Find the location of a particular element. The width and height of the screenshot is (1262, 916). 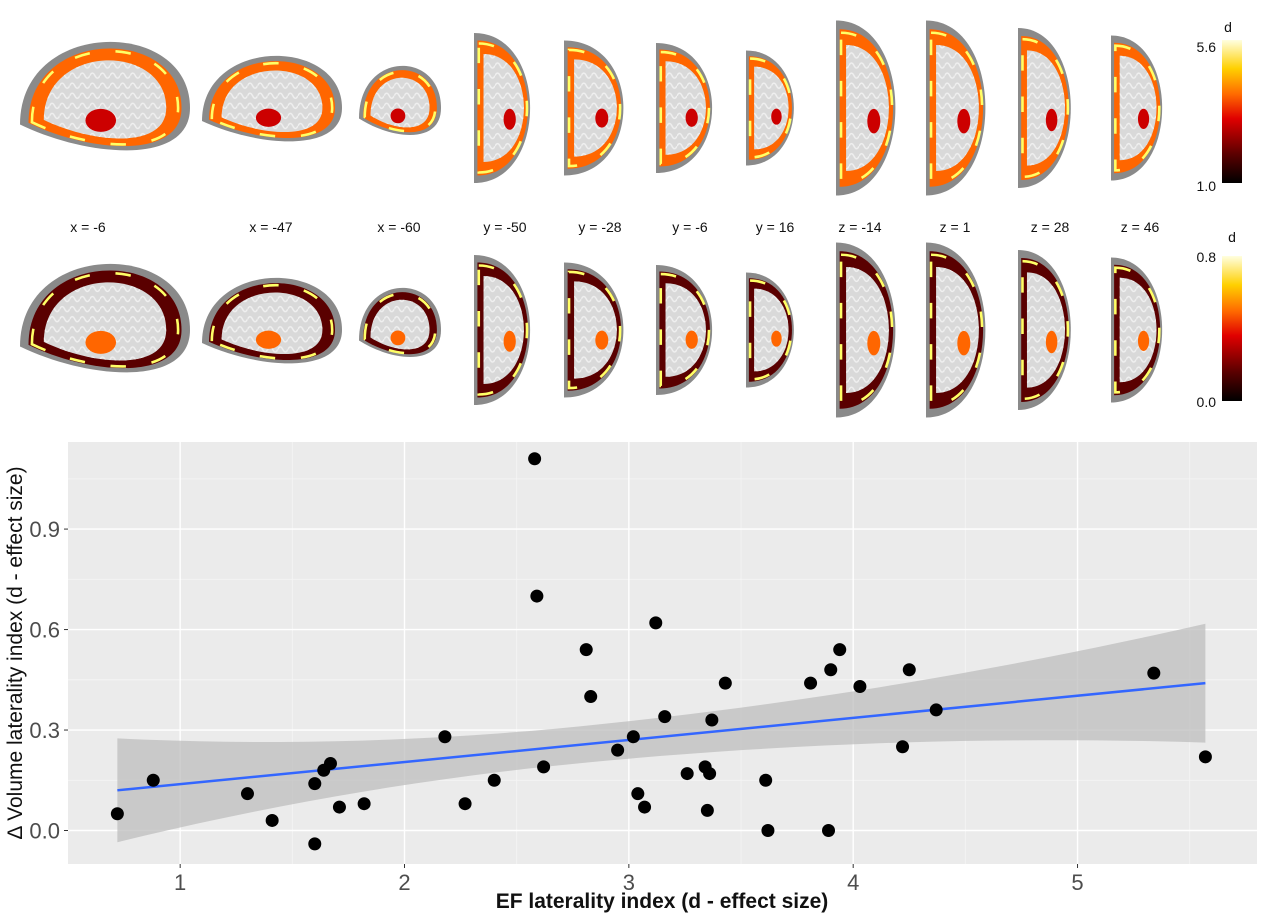

slice-label-5: y = -28 is located at coordinates (599, 227).